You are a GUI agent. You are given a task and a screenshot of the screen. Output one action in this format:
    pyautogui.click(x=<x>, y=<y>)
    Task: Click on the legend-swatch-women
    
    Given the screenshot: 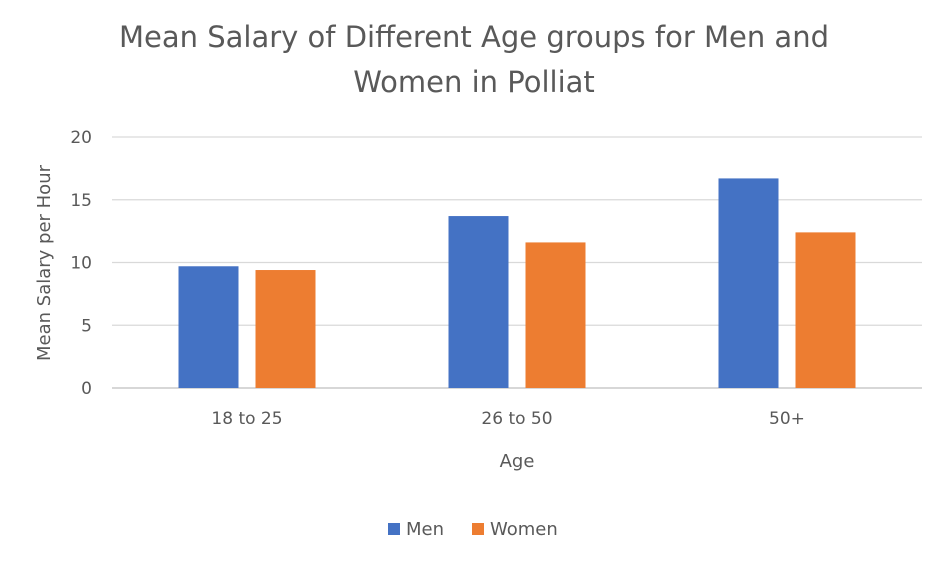 What is the action you would take?
    pyautogui.click(x=478, y=529)
    